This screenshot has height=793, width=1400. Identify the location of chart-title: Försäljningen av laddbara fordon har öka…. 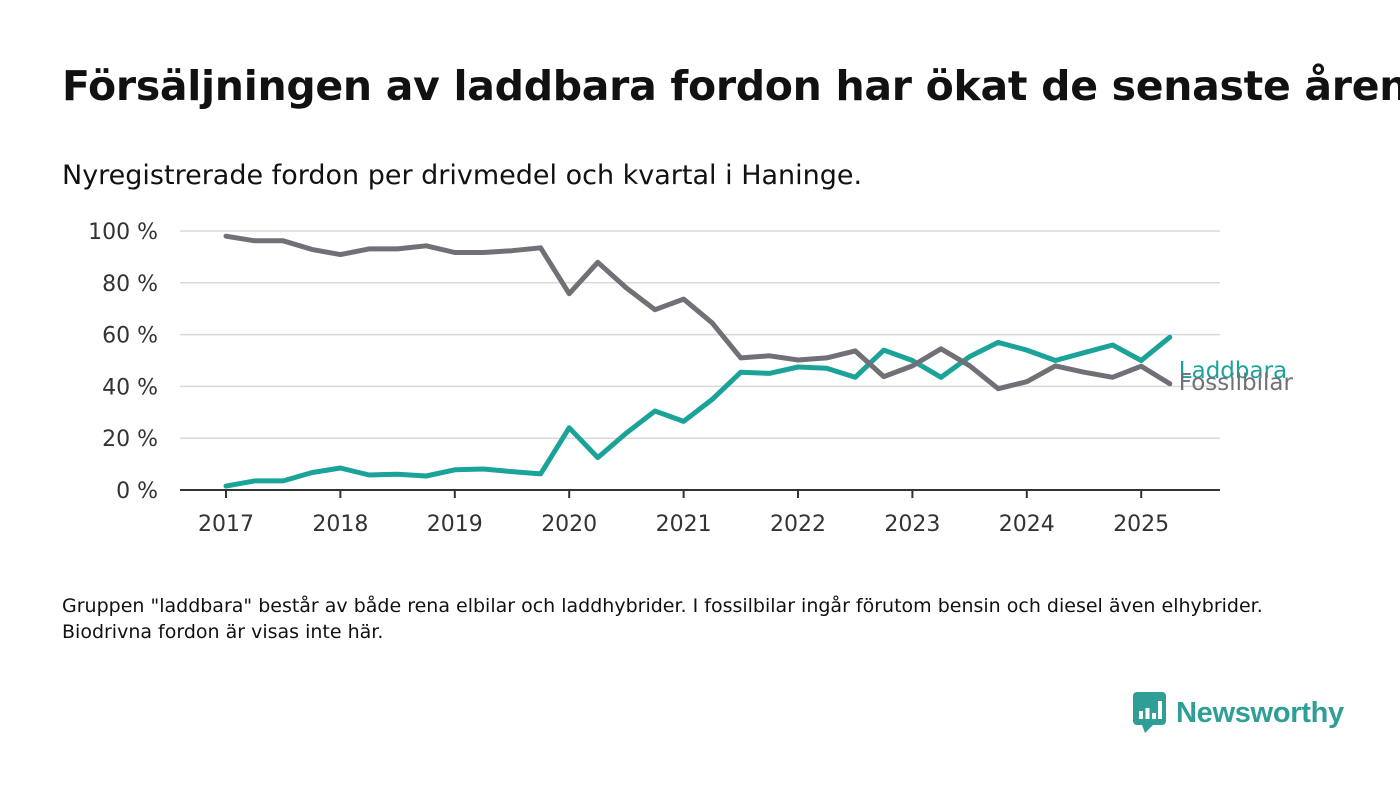
(731, 86).